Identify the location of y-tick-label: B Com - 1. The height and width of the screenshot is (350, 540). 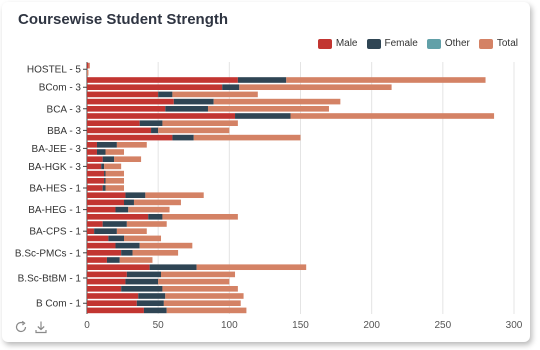
(58, 304).